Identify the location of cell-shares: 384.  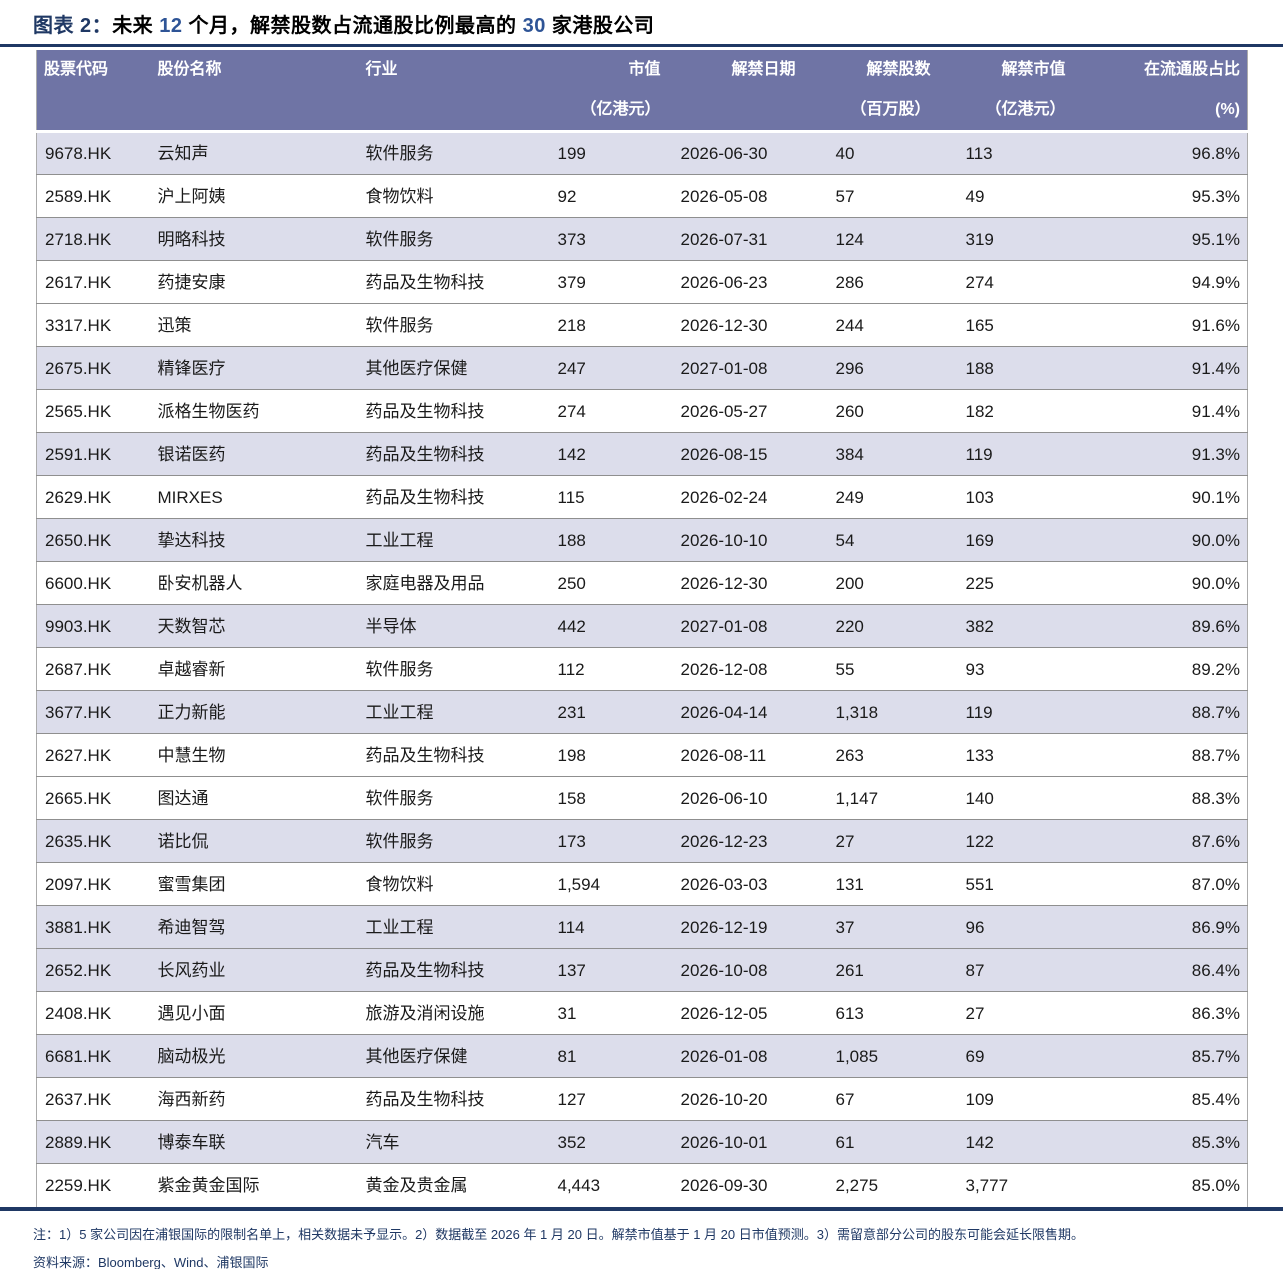
(893, 454).